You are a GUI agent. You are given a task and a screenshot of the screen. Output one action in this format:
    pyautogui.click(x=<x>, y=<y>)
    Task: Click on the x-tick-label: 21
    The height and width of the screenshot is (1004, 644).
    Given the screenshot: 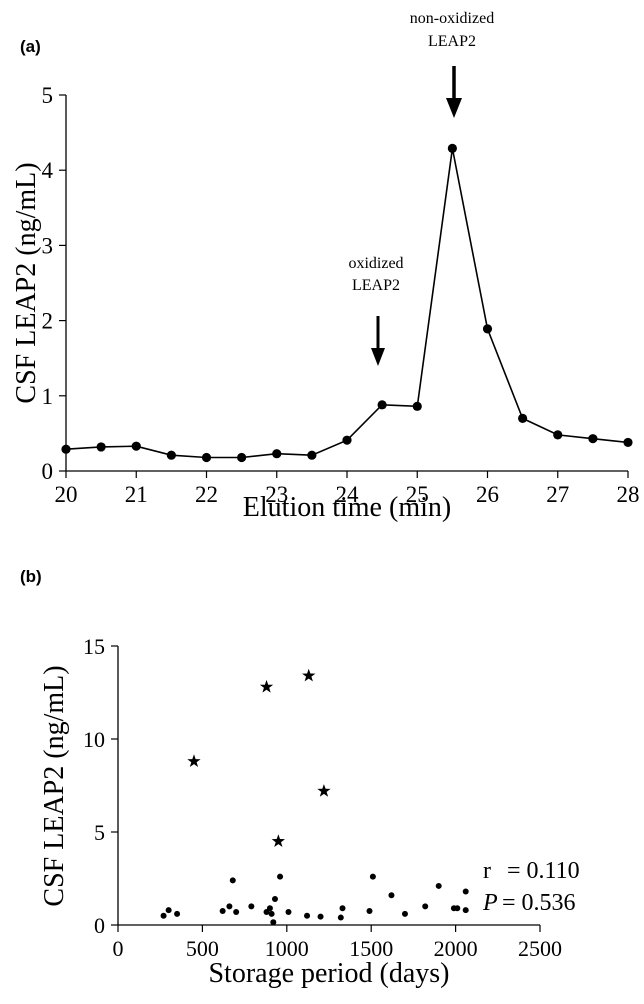 What is the action you would take?
    pyautogui.click(x=136, y=494)
    